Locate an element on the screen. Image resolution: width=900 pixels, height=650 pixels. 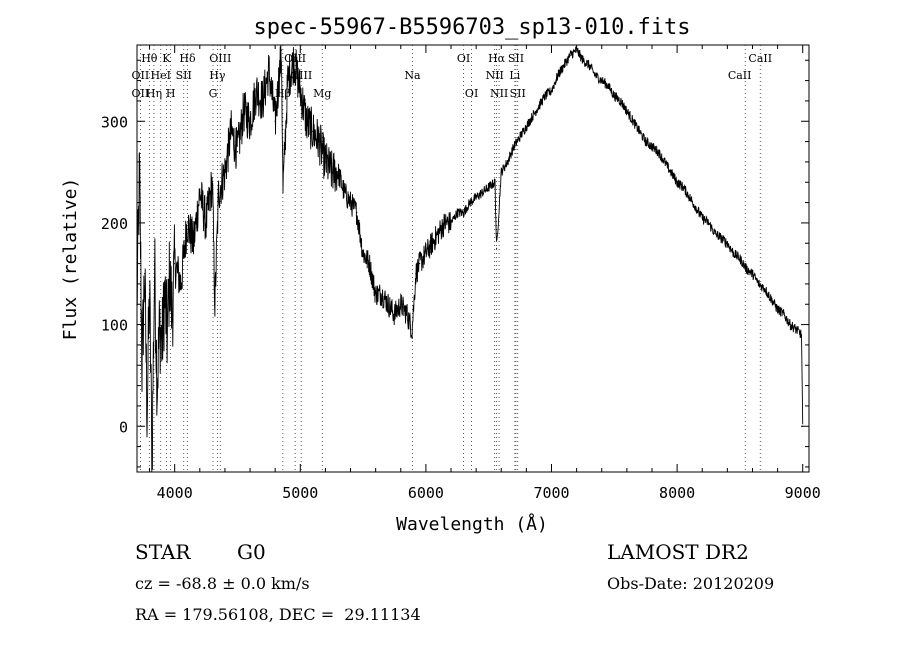
x-tick-label: 7000 is located at coordinates (551, 493).